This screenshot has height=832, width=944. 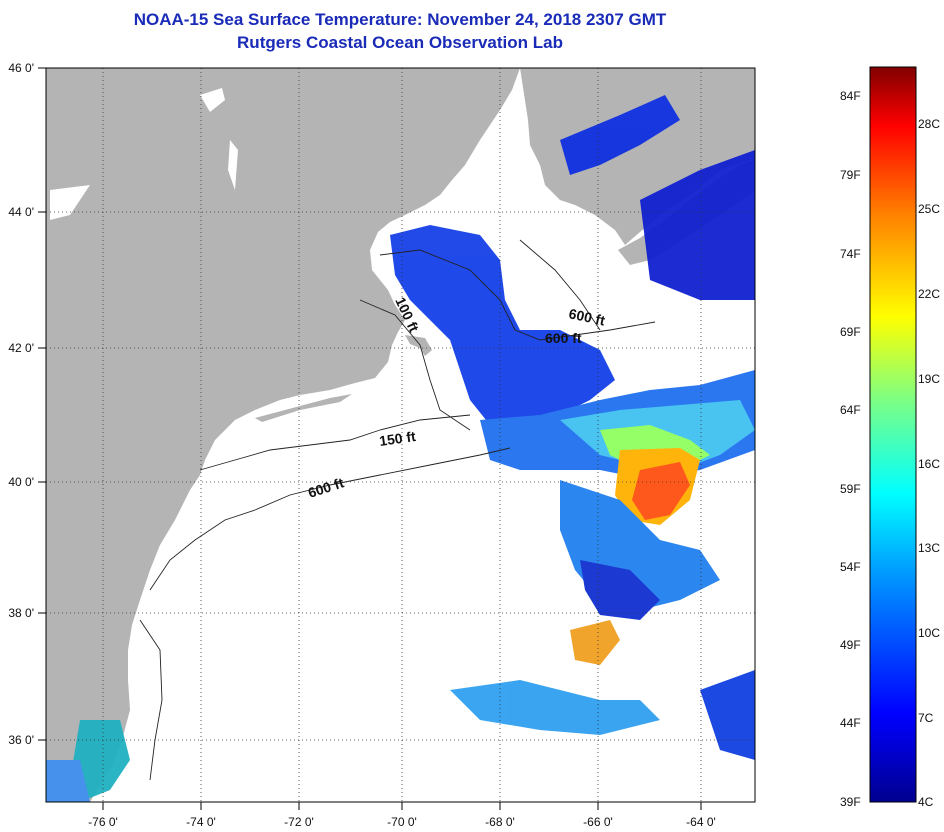 I want to click on lon-label: -72 0', so click(x=299, y=822).